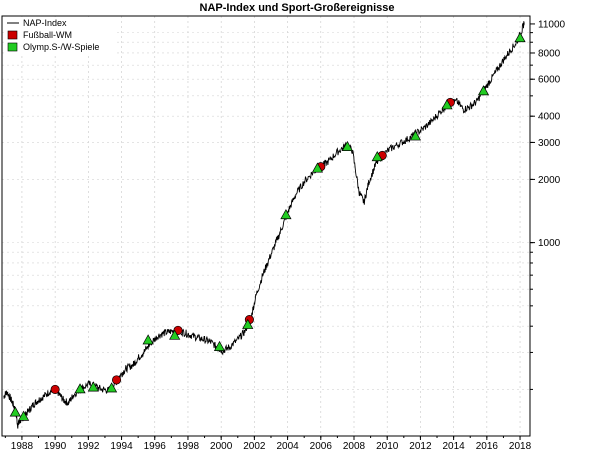 Image resolution: width=595 pixels, height=450 pixels. What do you see at coordinates (549, 53) in the screenshot?
I see `y-tick-label: 8000` at bounding box center [549, 53].